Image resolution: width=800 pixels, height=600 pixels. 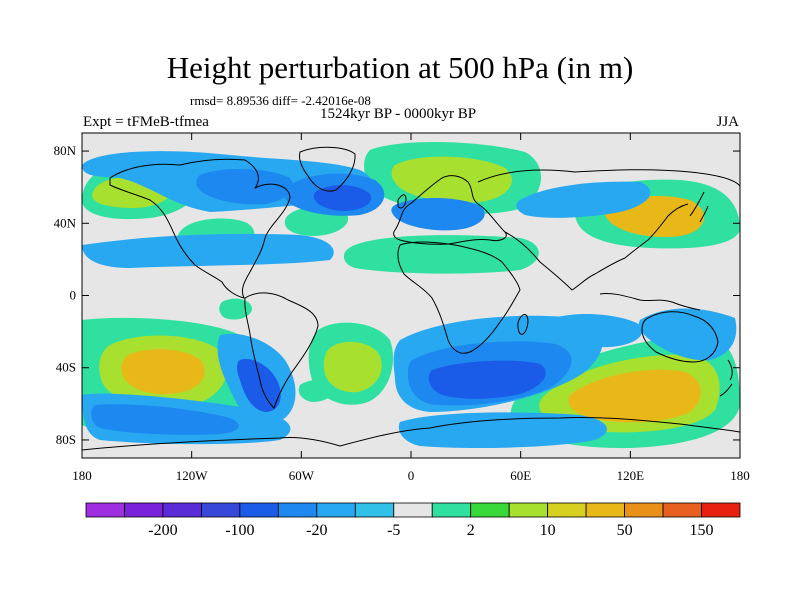 What do you see at coordinates (352, 367) in the screenshot?
I see `pos-blob-satlantic-core` at bounding box center [352, 367].